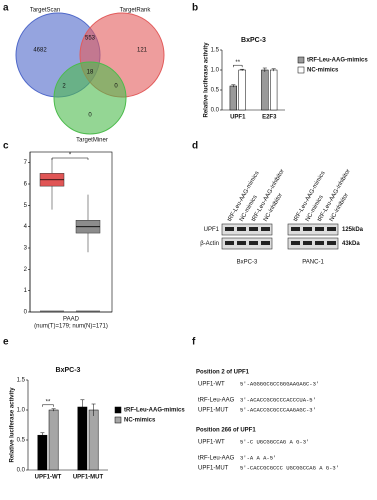  Describe the element at coordinates (6, 8) in the screenshot. I see `panel-label: a` at that location.